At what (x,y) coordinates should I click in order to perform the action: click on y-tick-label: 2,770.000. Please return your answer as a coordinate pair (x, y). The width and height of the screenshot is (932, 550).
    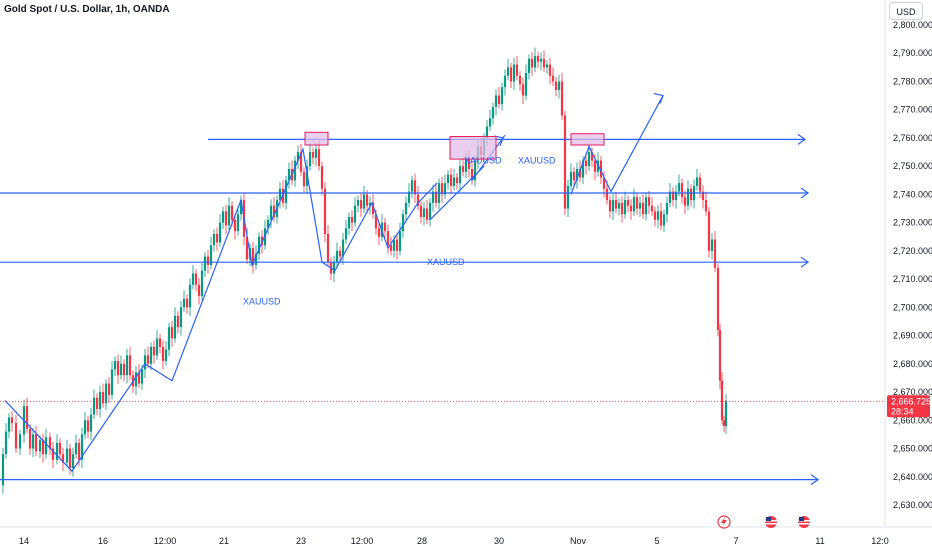
    Looking at the image, I should click on (912, 110).